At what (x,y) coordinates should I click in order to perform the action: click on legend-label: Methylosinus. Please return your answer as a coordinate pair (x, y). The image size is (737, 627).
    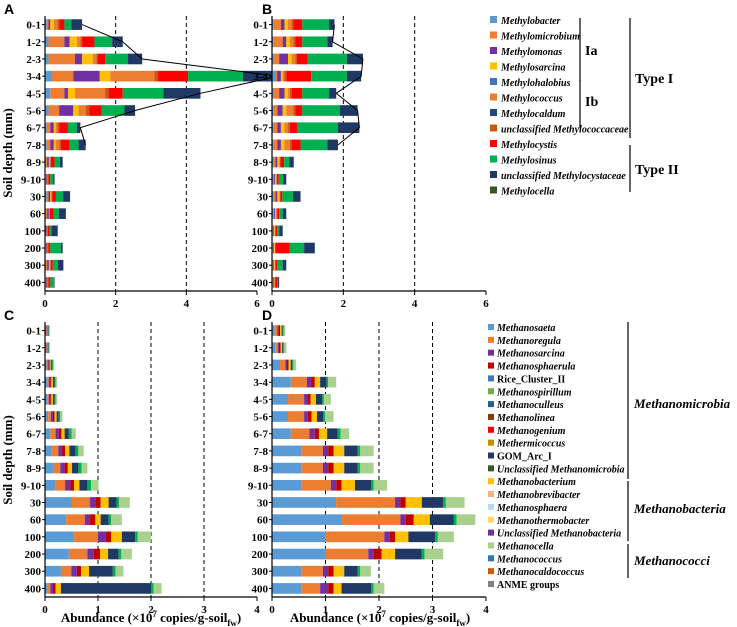
    Looking at the image, I should click on (528, 161).